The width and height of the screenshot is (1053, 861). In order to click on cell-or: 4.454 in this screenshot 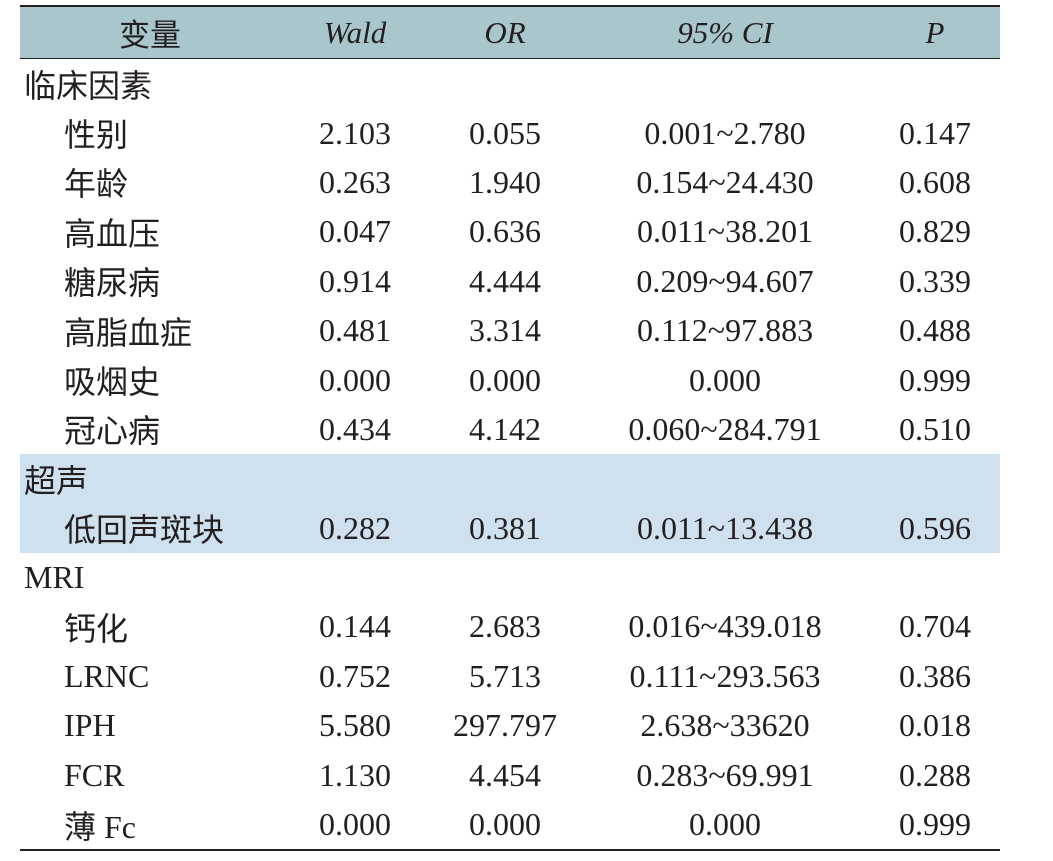, I will do `click(505, 774)`.